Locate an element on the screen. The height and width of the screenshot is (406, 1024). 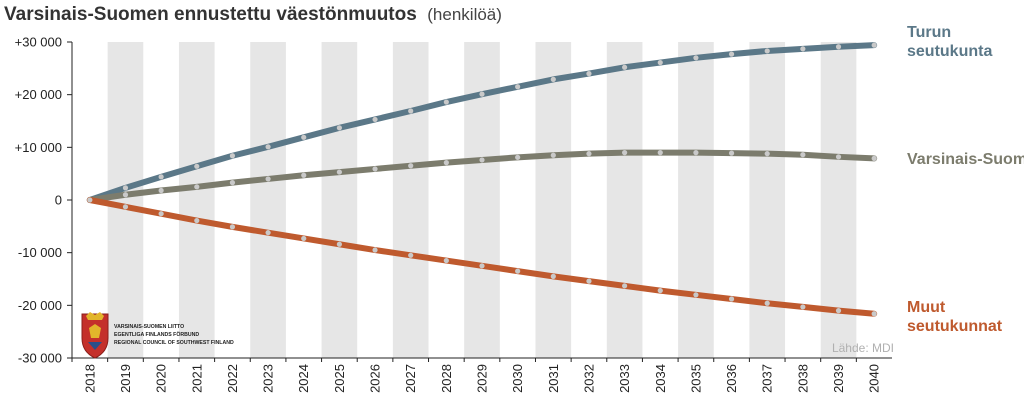
series-label: Varsinais-Suomi is located at coordinates (965, 159).